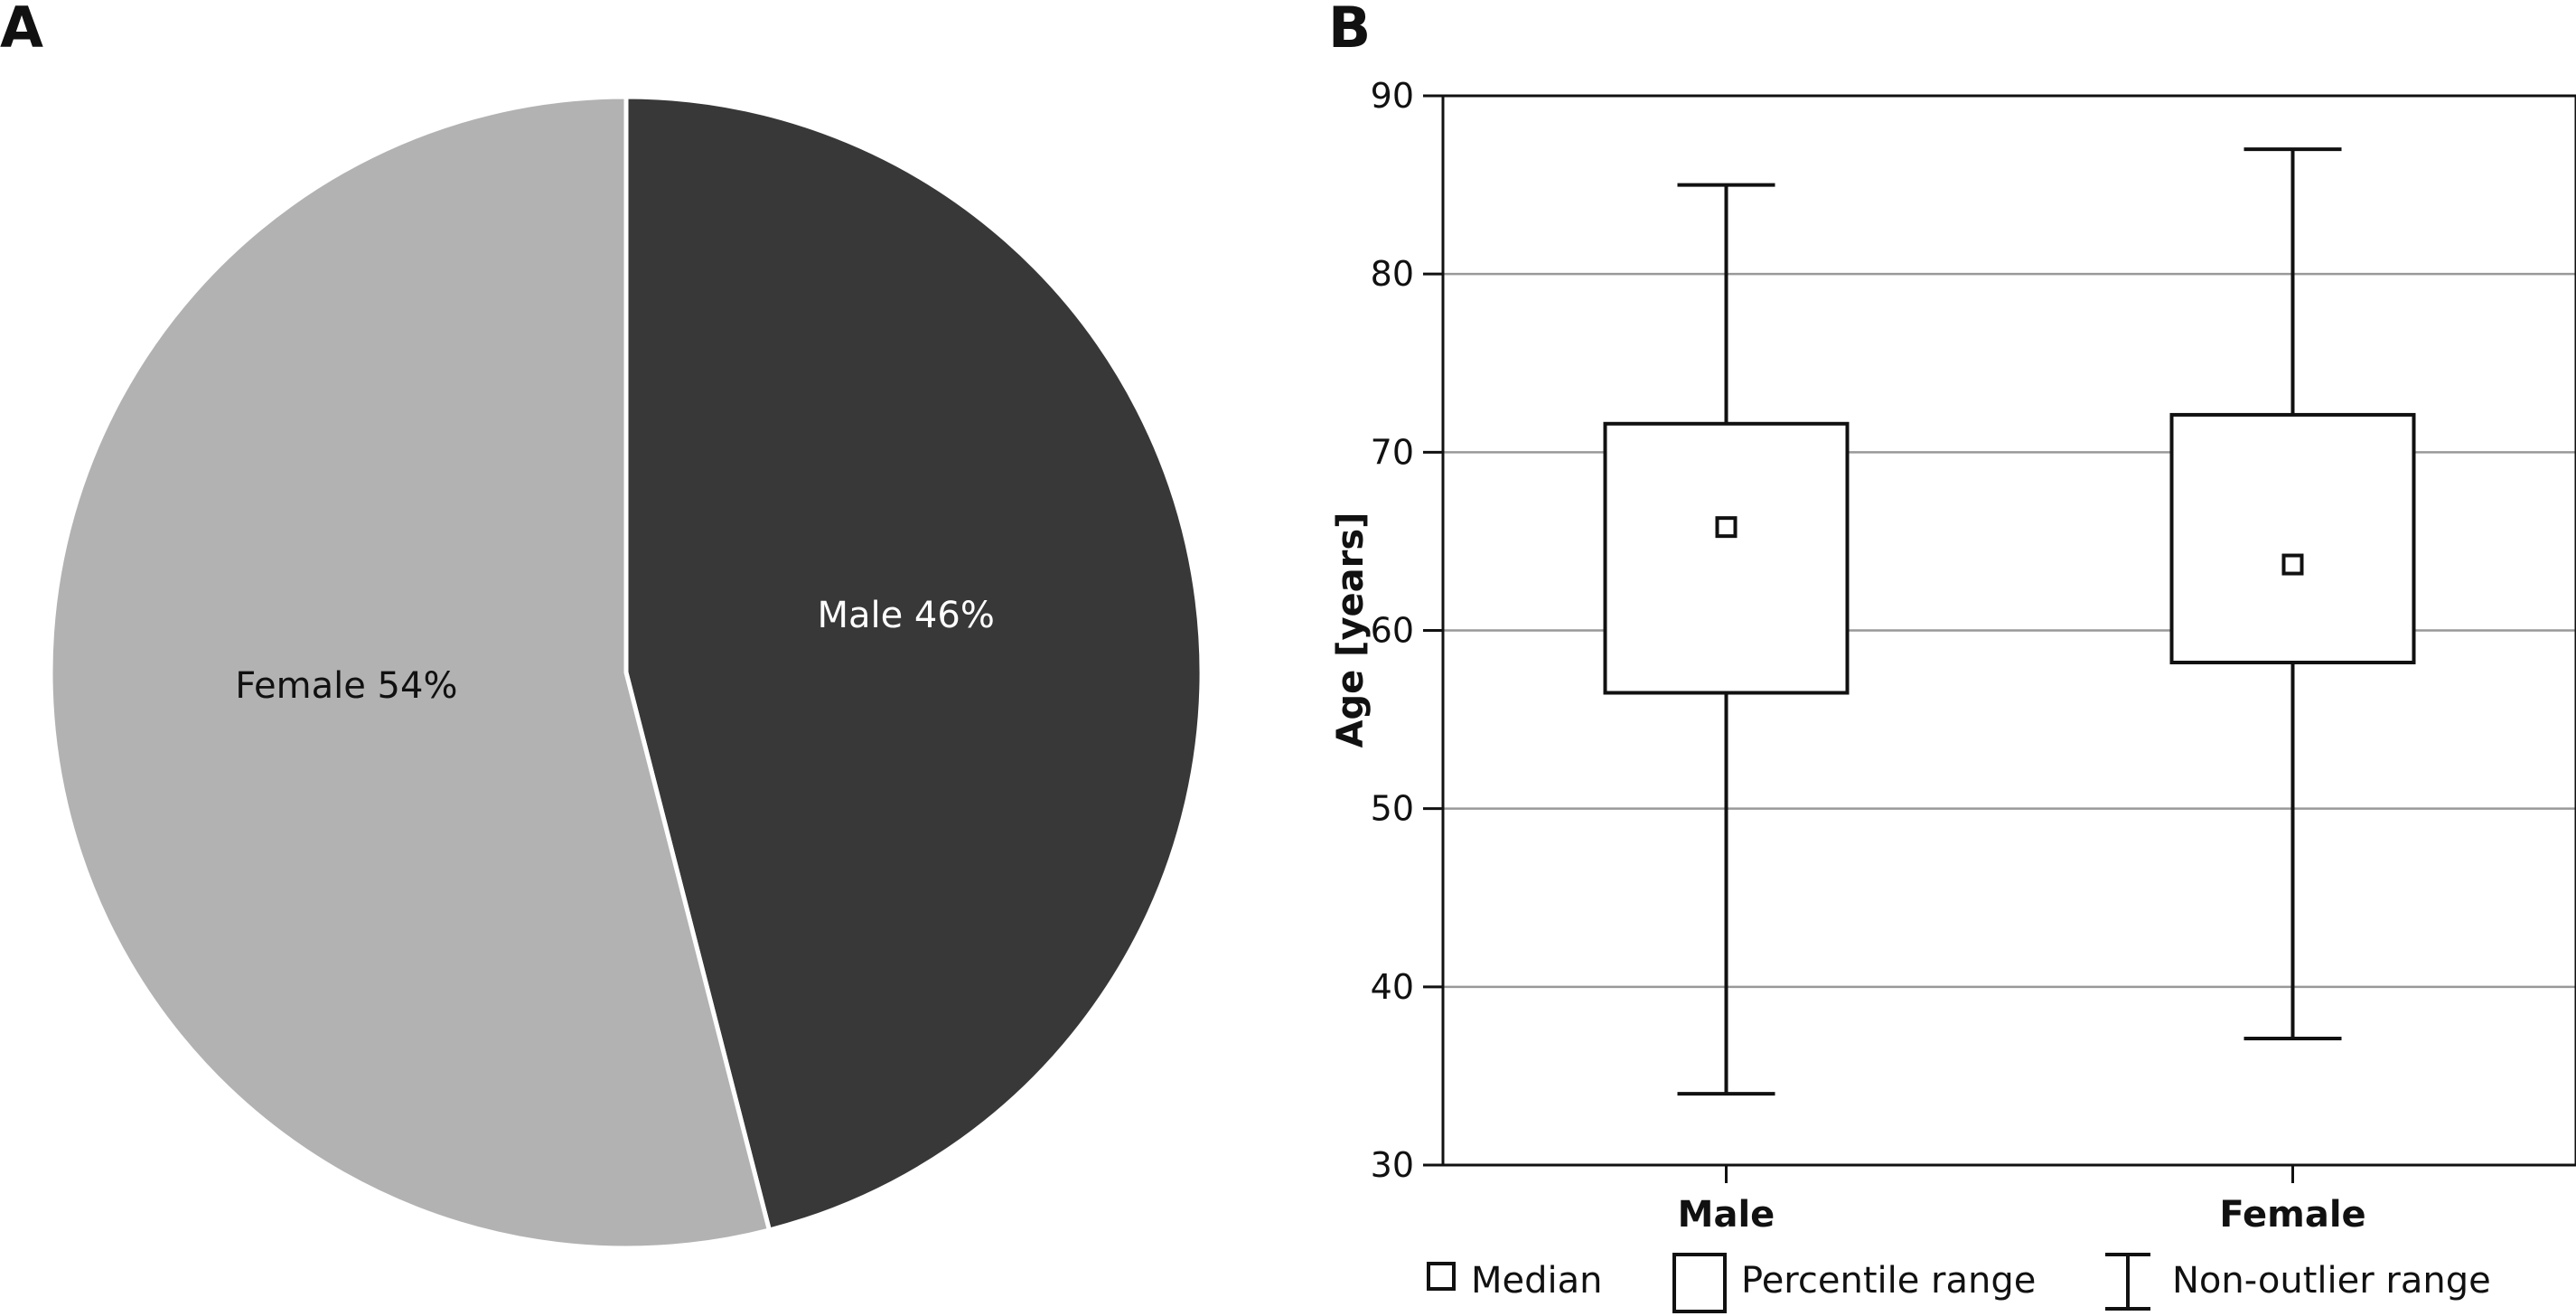 The width and height of the screenshot is (2576, 1316). What do you see at coordinates (1392, 1165) in the screenshot?
I see `y-tick-label-30: 30` at bounding box center [1392, 1165].